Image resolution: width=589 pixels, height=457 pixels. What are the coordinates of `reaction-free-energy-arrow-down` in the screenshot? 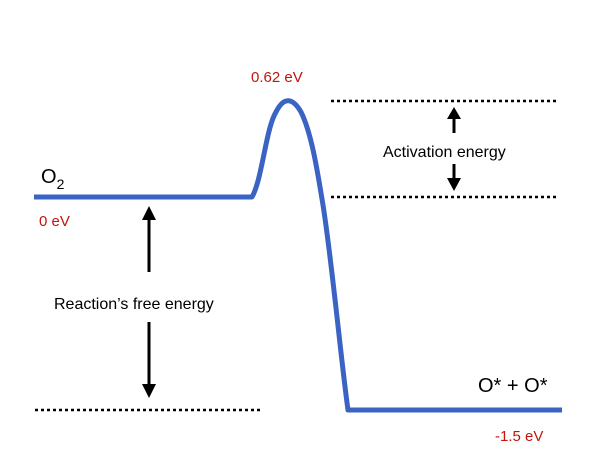 It's located at (149, 360).